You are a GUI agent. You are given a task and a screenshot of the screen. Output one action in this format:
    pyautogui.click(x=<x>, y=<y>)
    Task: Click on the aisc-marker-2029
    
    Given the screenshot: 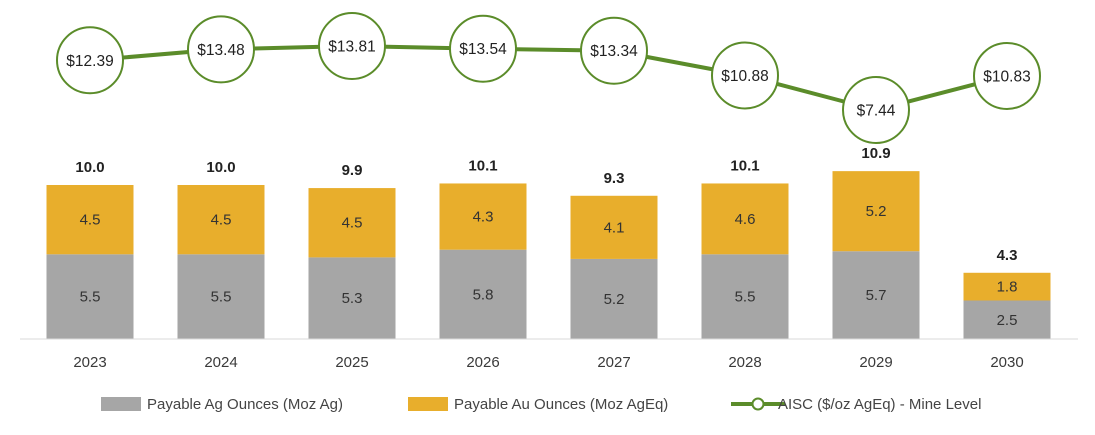 What is the action you would take?
    pyautogui.click(x=876, y=110)
    